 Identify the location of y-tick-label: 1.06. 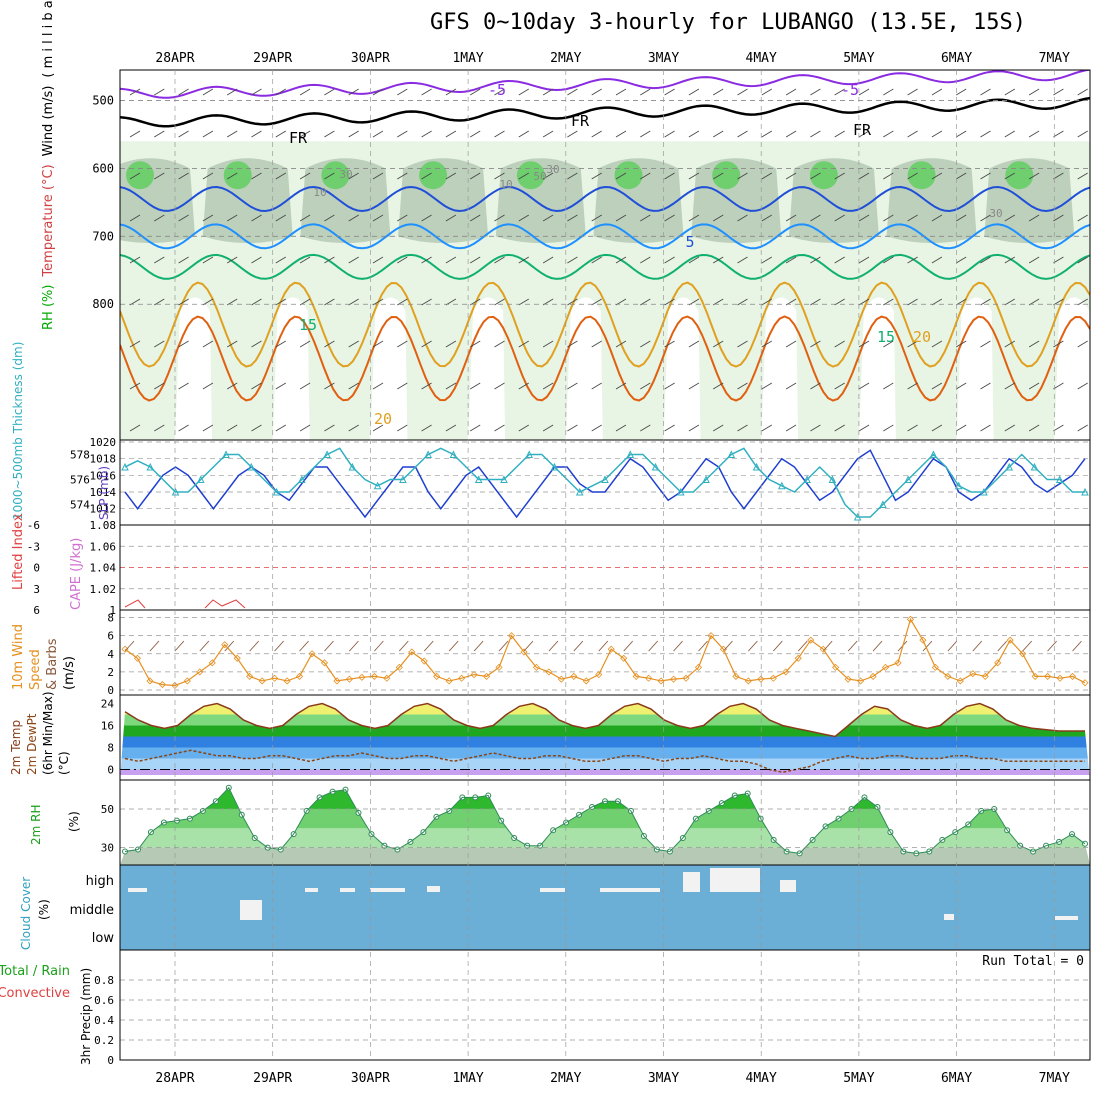
(103, 546).